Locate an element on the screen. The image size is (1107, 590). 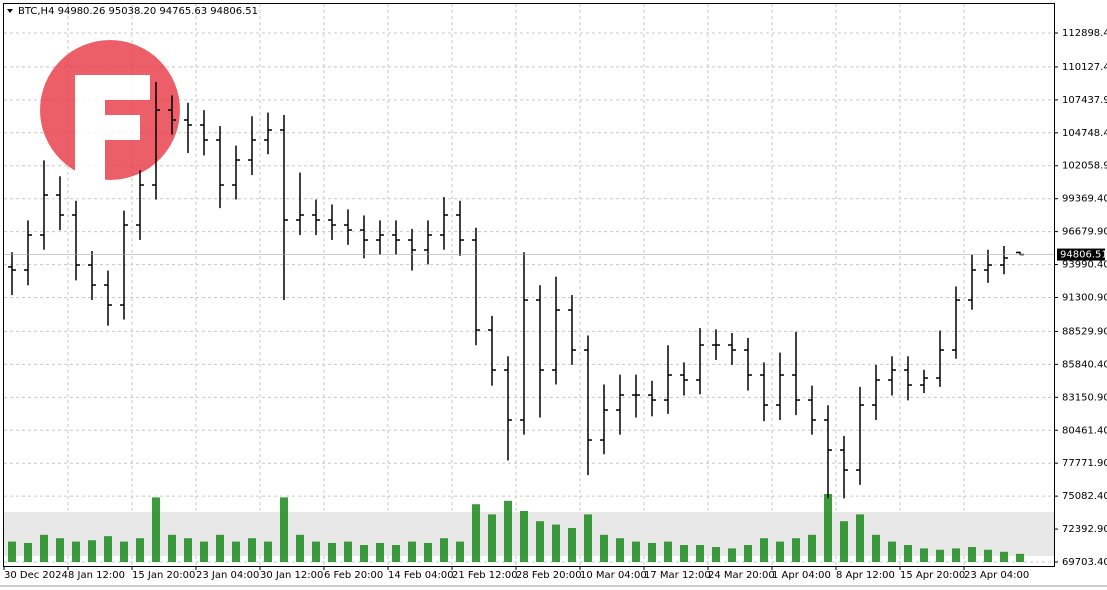
y-tick-label: 110127.40 is located at coordinates (1084, 67).